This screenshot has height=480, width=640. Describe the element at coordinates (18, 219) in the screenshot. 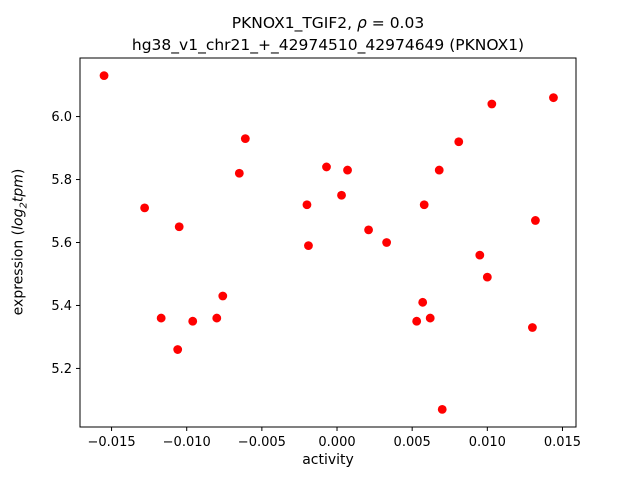

I see `ylabel-log: log` at that location.